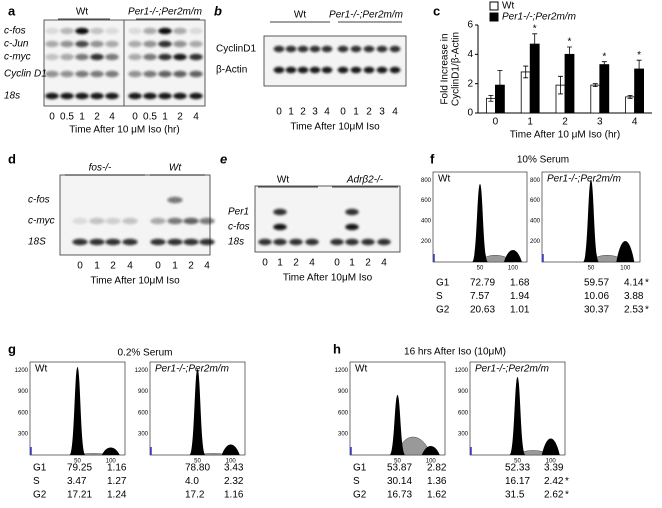 The width and height of the screenshot is (662, 508). I want to click on row-label: Cyclin D1, so click(25, 74).